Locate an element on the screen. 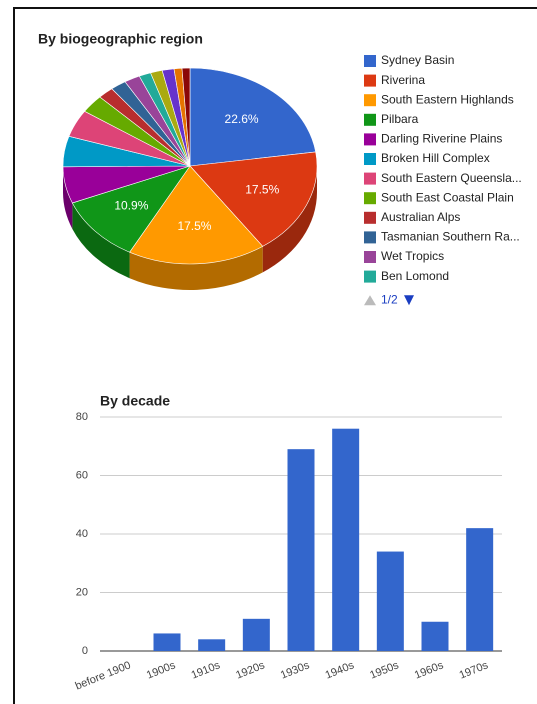  legend-label: South East Coastal Plain is located at coordinates (447, 197).